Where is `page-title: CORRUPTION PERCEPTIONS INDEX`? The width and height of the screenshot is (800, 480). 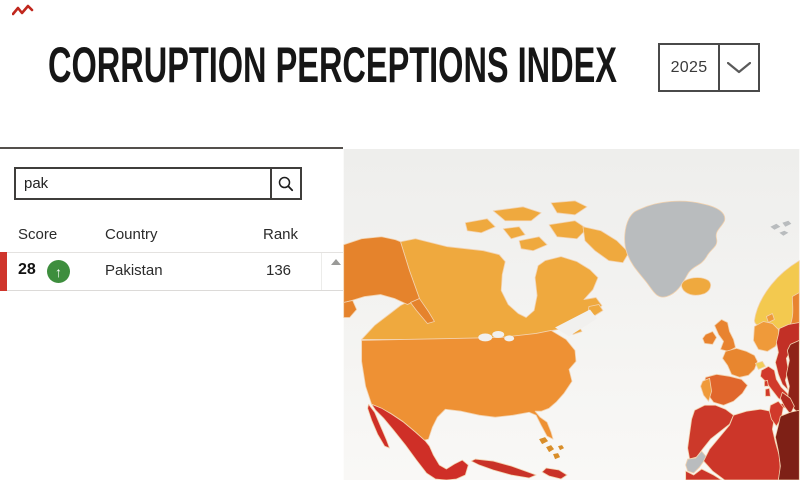 page-title: CORRUPTION PERCEPTIONS INDEX is located at coordinates (332, 66).